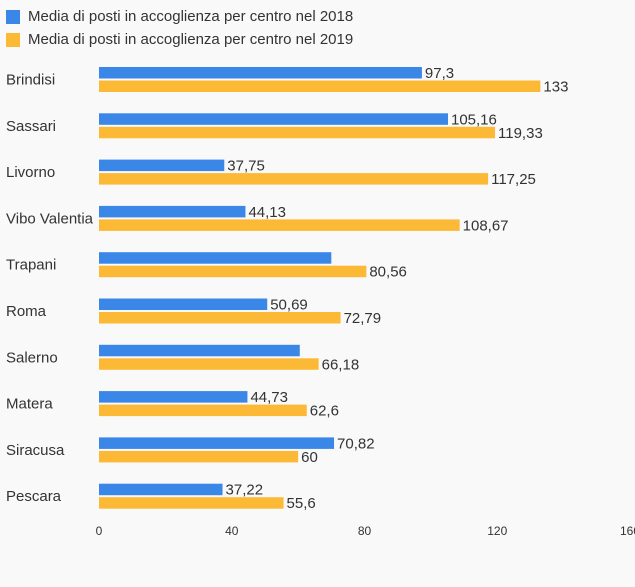 The image size is (635, 587). Describe the element at coordinates (30, 172) in the screenshot. I see `category-label: Livorno` at that location.